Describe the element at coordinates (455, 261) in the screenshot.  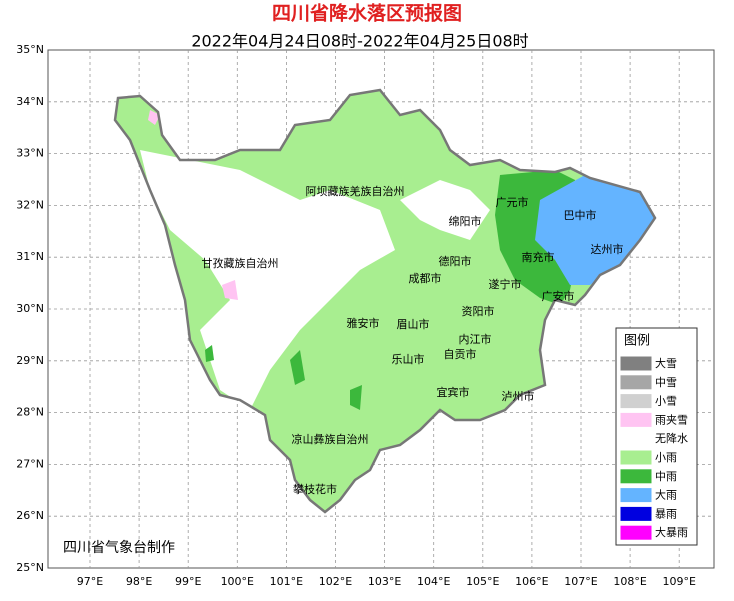
I see `place-label: 德阳市` at that location.